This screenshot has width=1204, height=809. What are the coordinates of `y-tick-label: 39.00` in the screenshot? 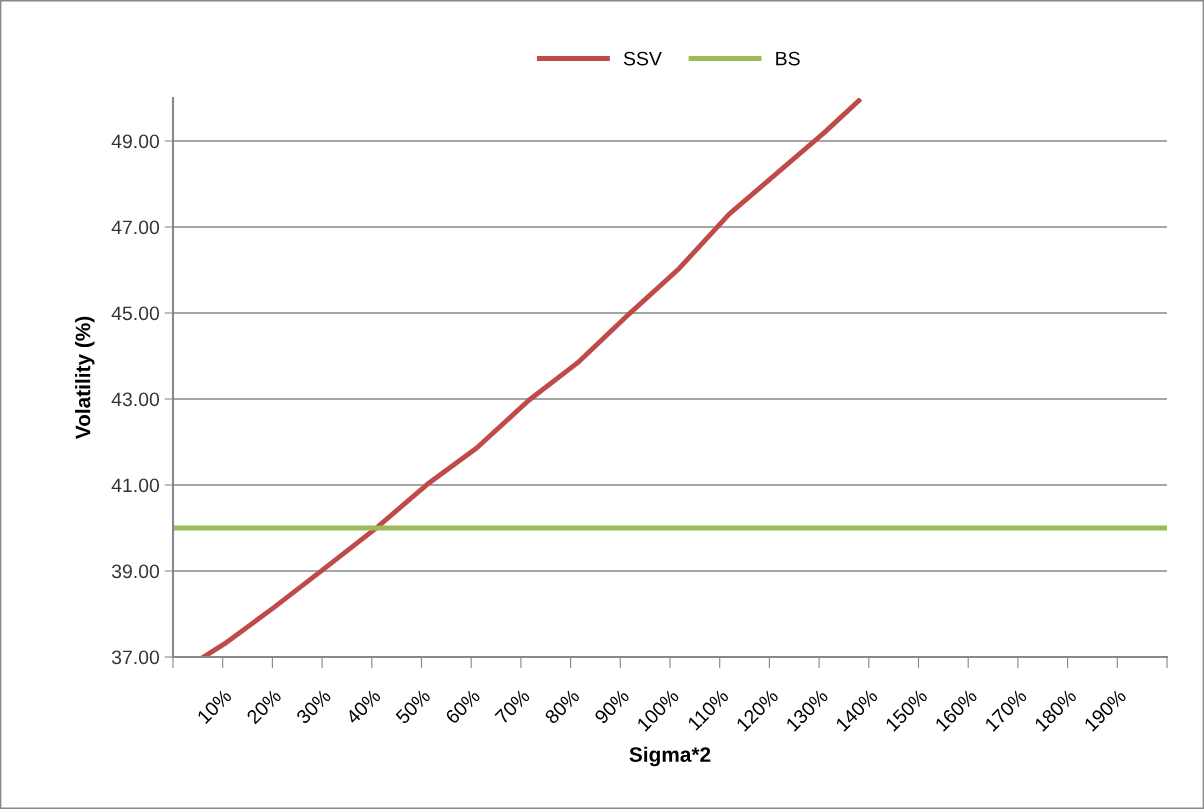 It's located at (135, 571).